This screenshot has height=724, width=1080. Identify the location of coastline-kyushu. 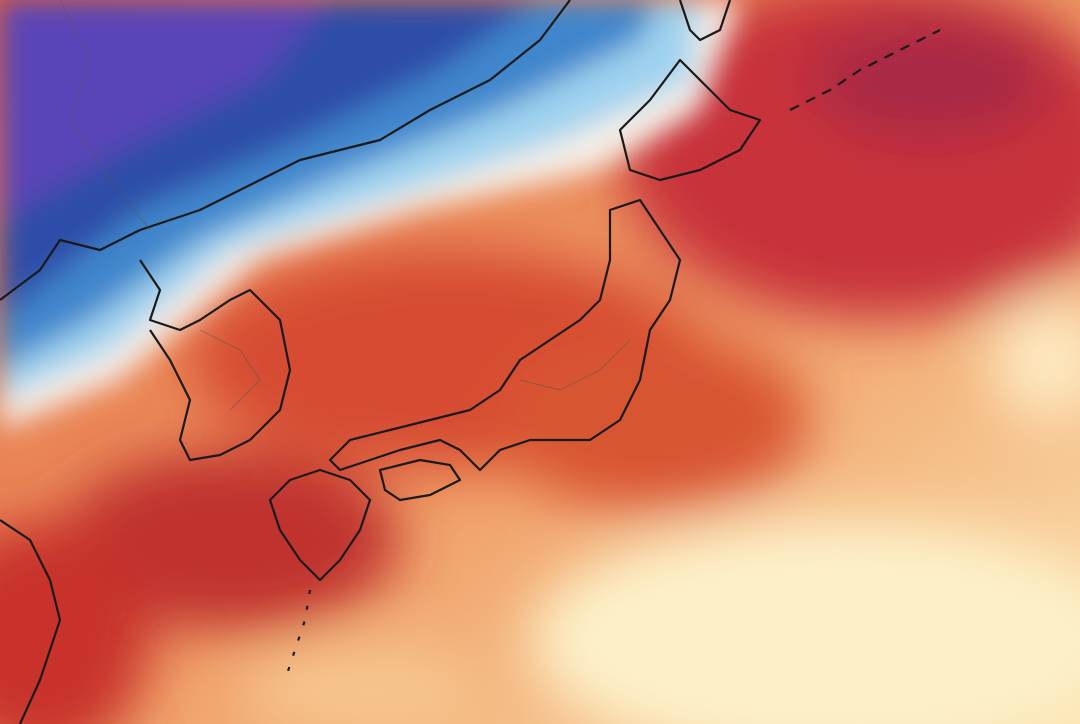
(320, 525).